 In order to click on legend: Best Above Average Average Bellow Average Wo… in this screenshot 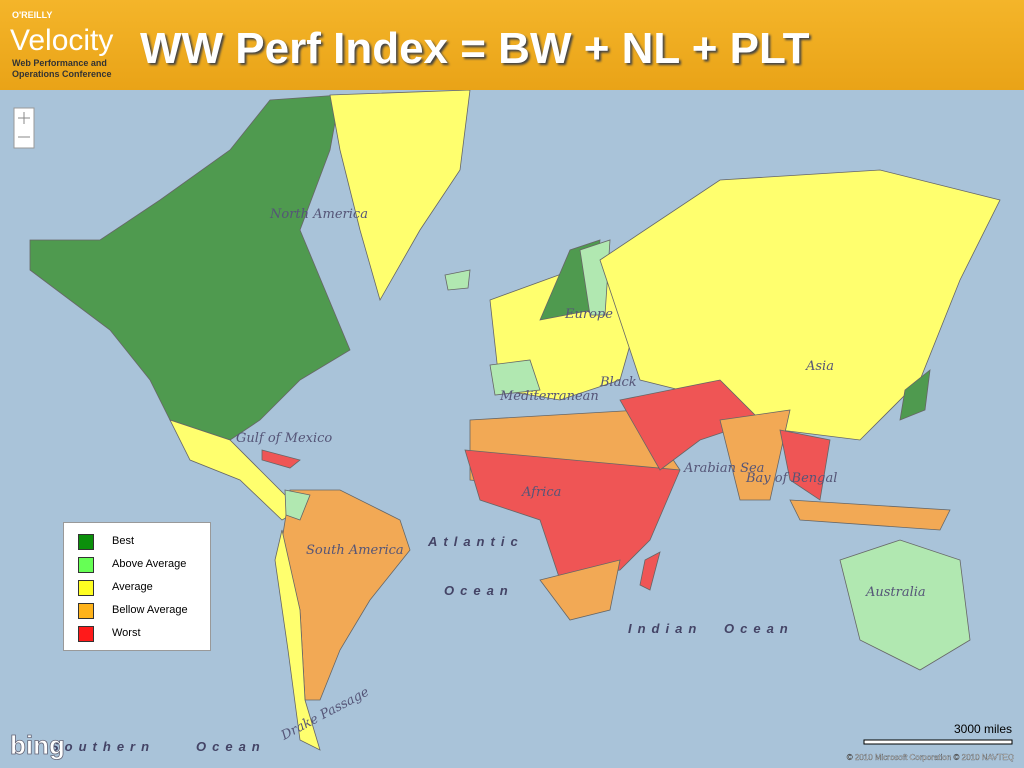, I will do `click(137, 586)`.